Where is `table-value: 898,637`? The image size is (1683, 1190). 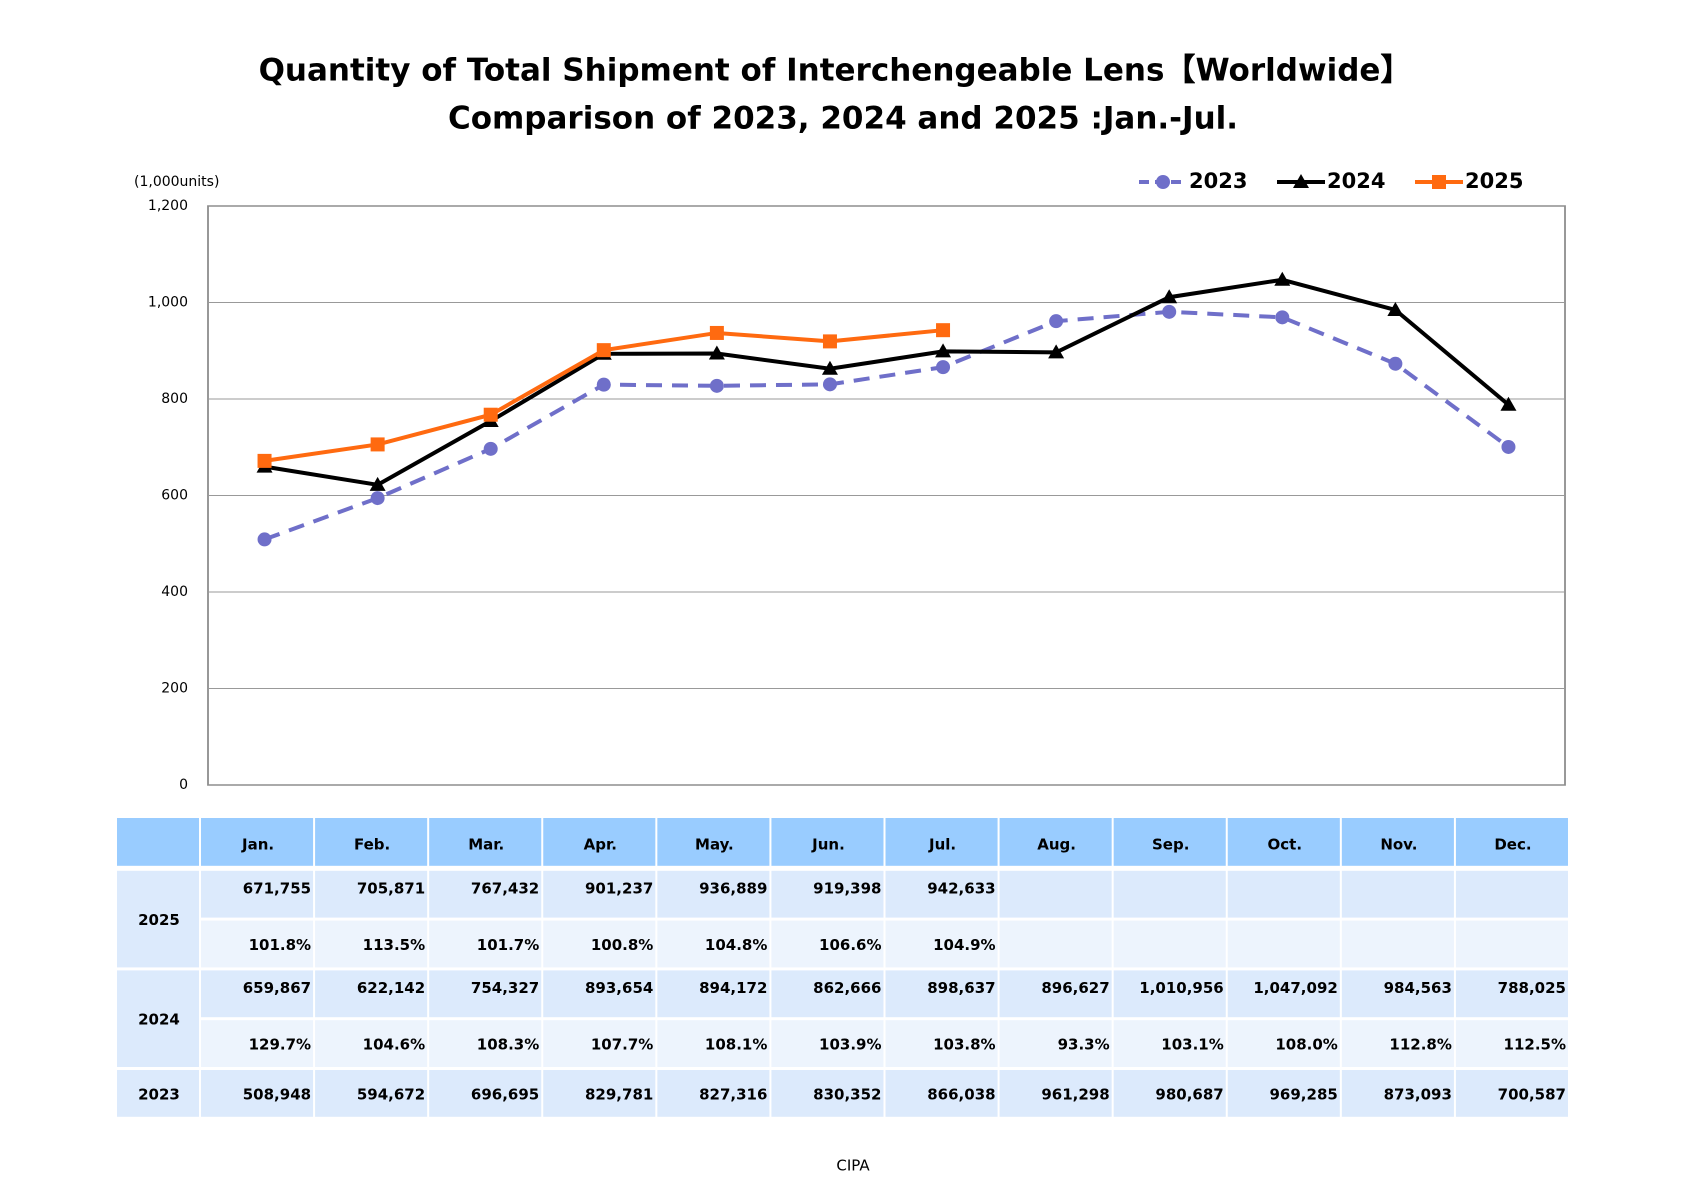 table-value: 898,637 is located at coordinates (961, 988).